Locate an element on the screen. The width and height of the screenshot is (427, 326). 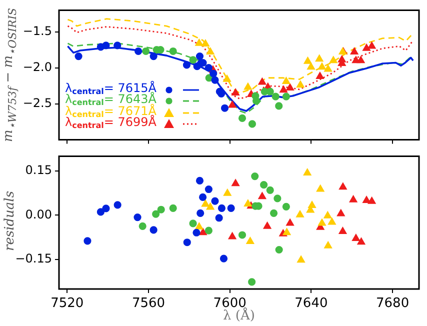
x-tick-label: 7640 is located at coordinates (311, 304).